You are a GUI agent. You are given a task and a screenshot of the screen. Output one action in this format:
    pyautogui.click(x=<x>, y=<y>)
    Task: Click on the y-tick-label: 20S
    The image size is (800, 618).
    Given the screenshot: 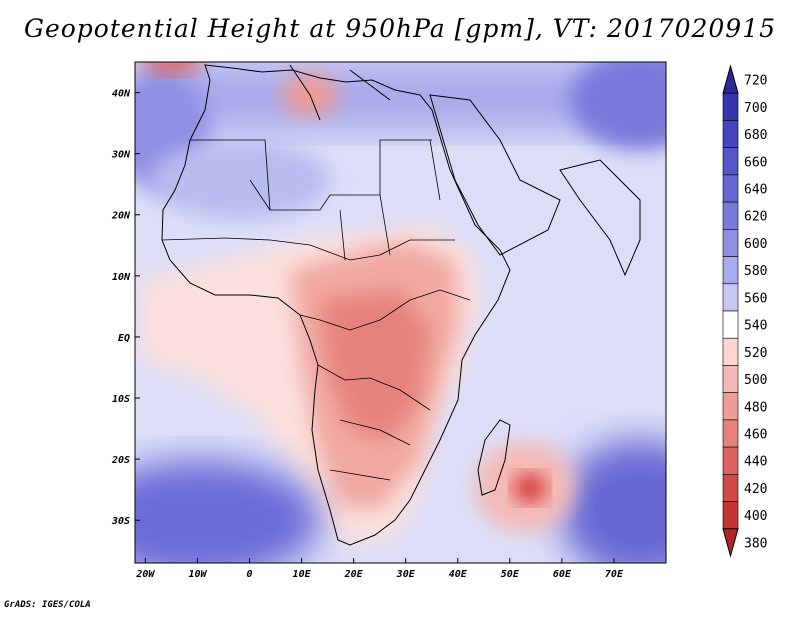 What is the action you would take?
    pyautogui.click(x=120, y=460)
    